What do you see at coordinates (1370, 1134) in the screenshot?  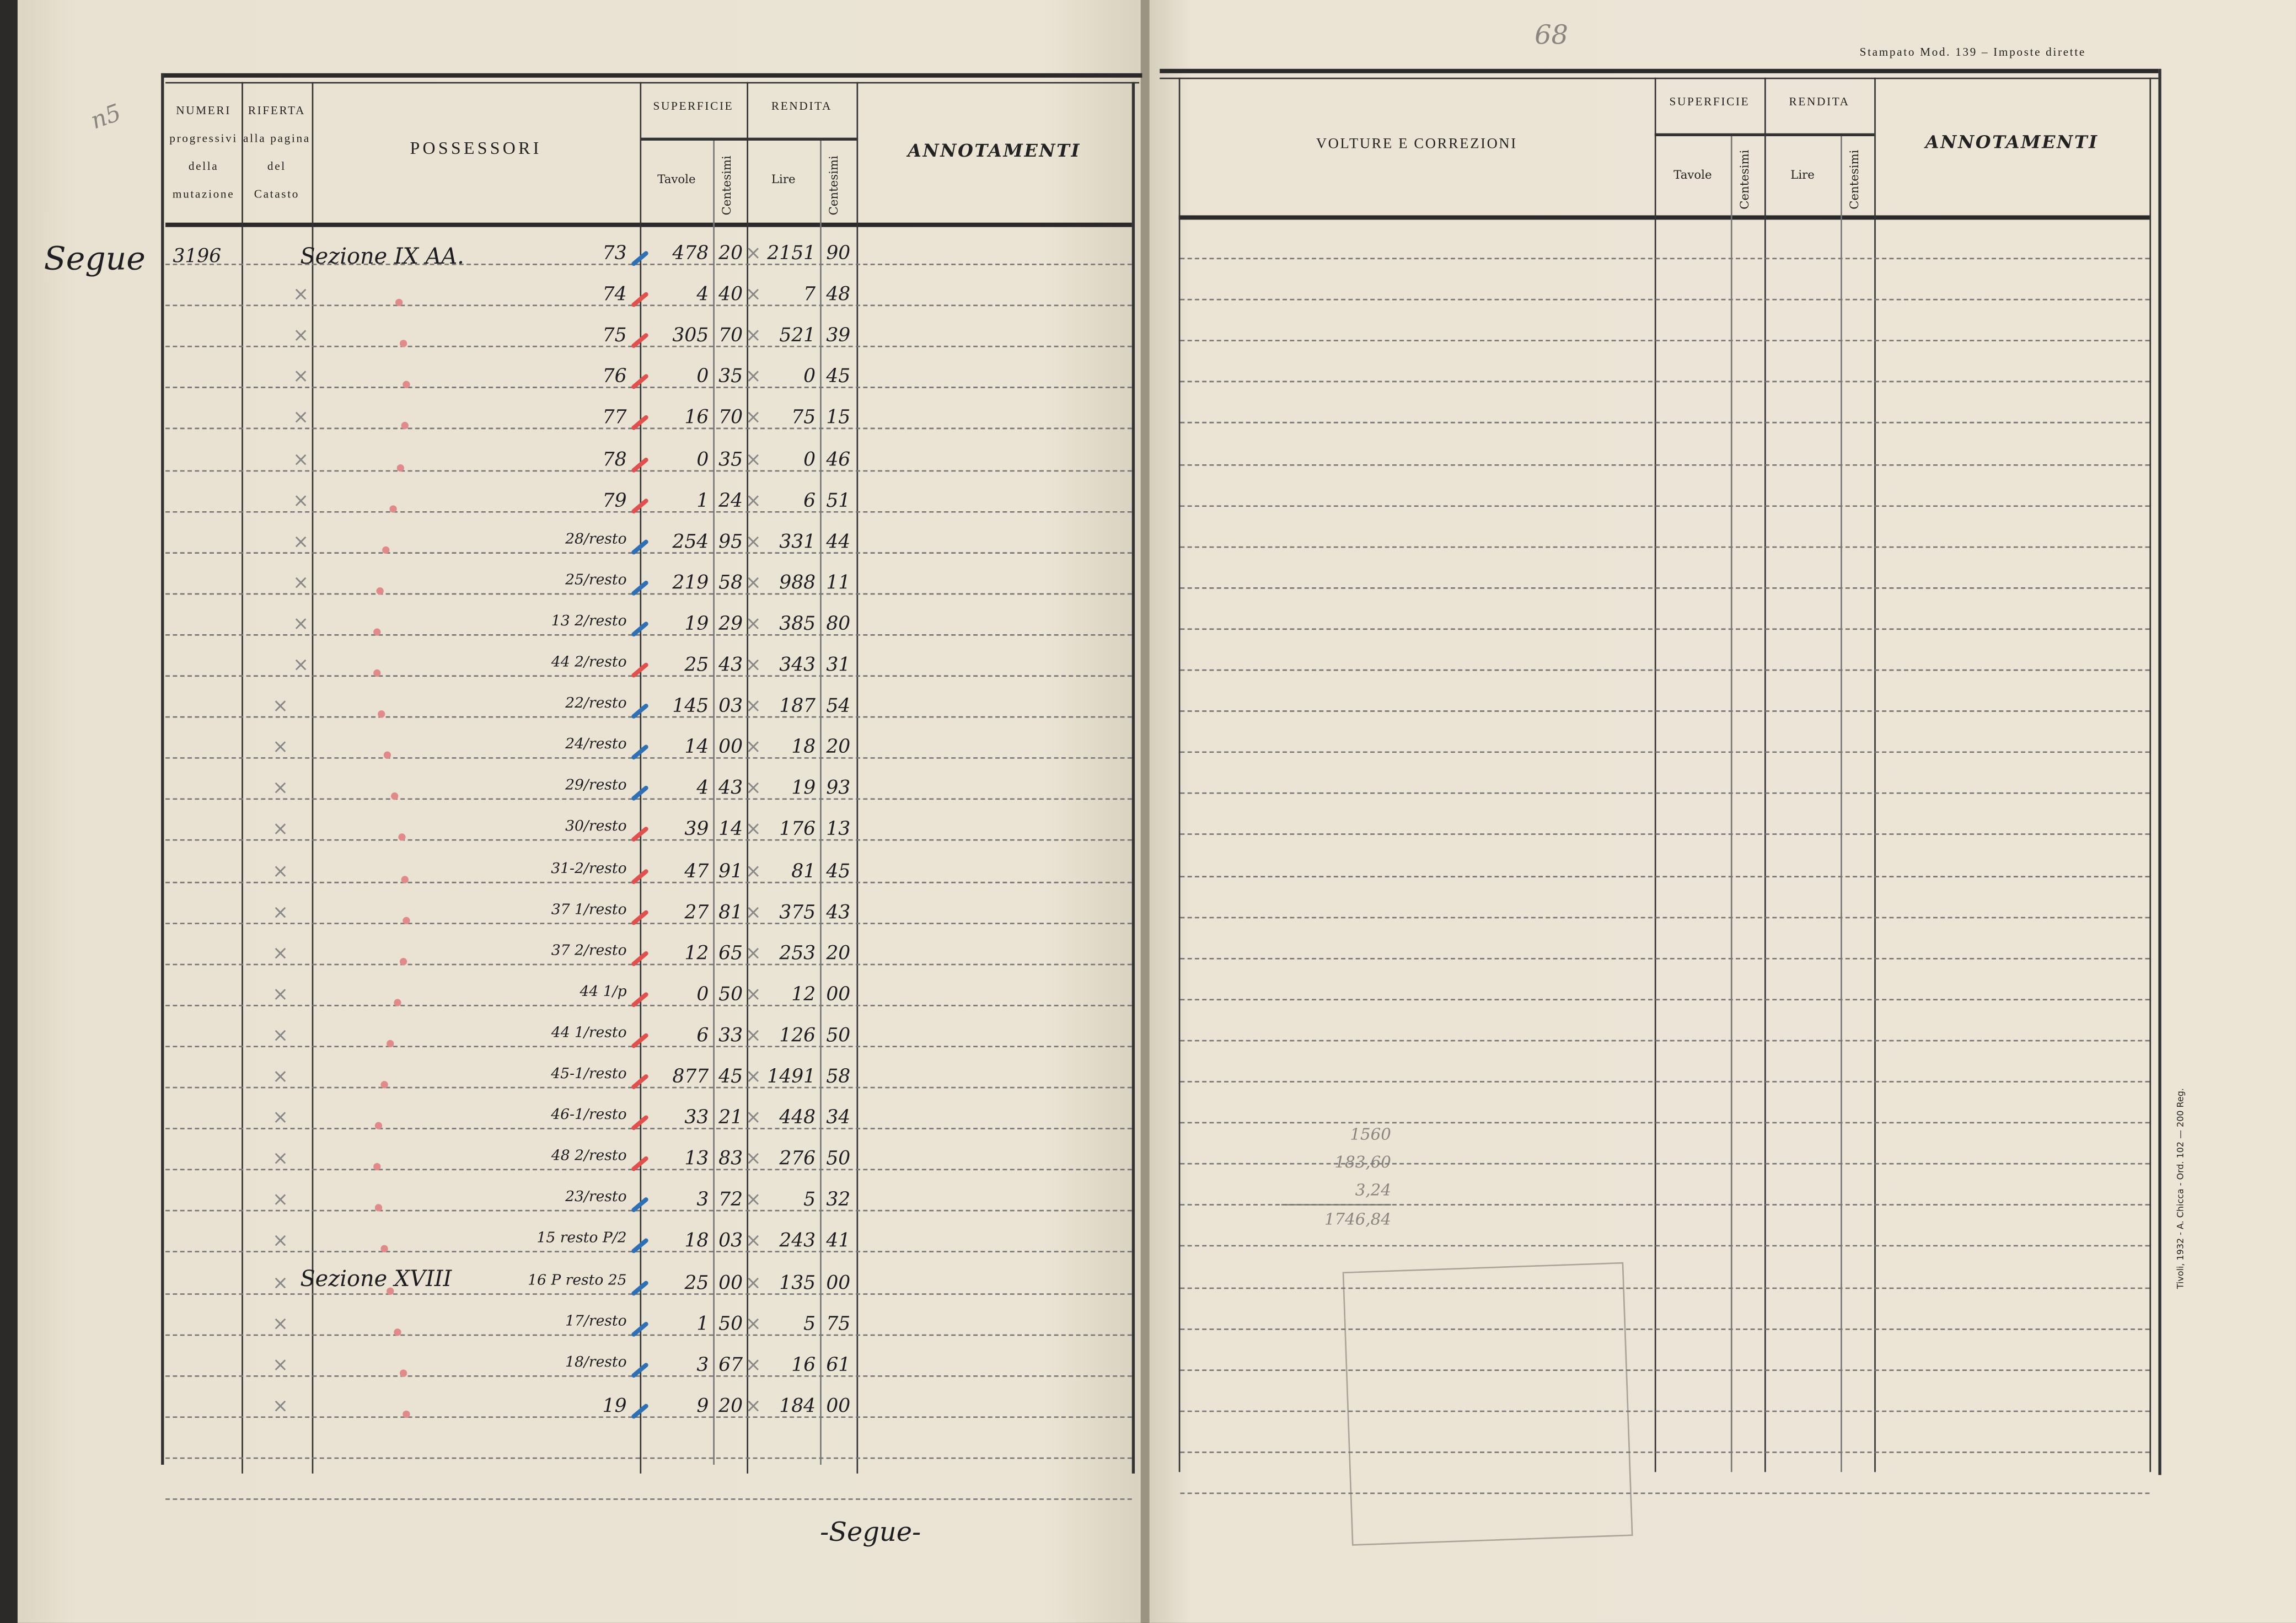 I see `sum-line: 1560` at bounding box center [1370, 1134].